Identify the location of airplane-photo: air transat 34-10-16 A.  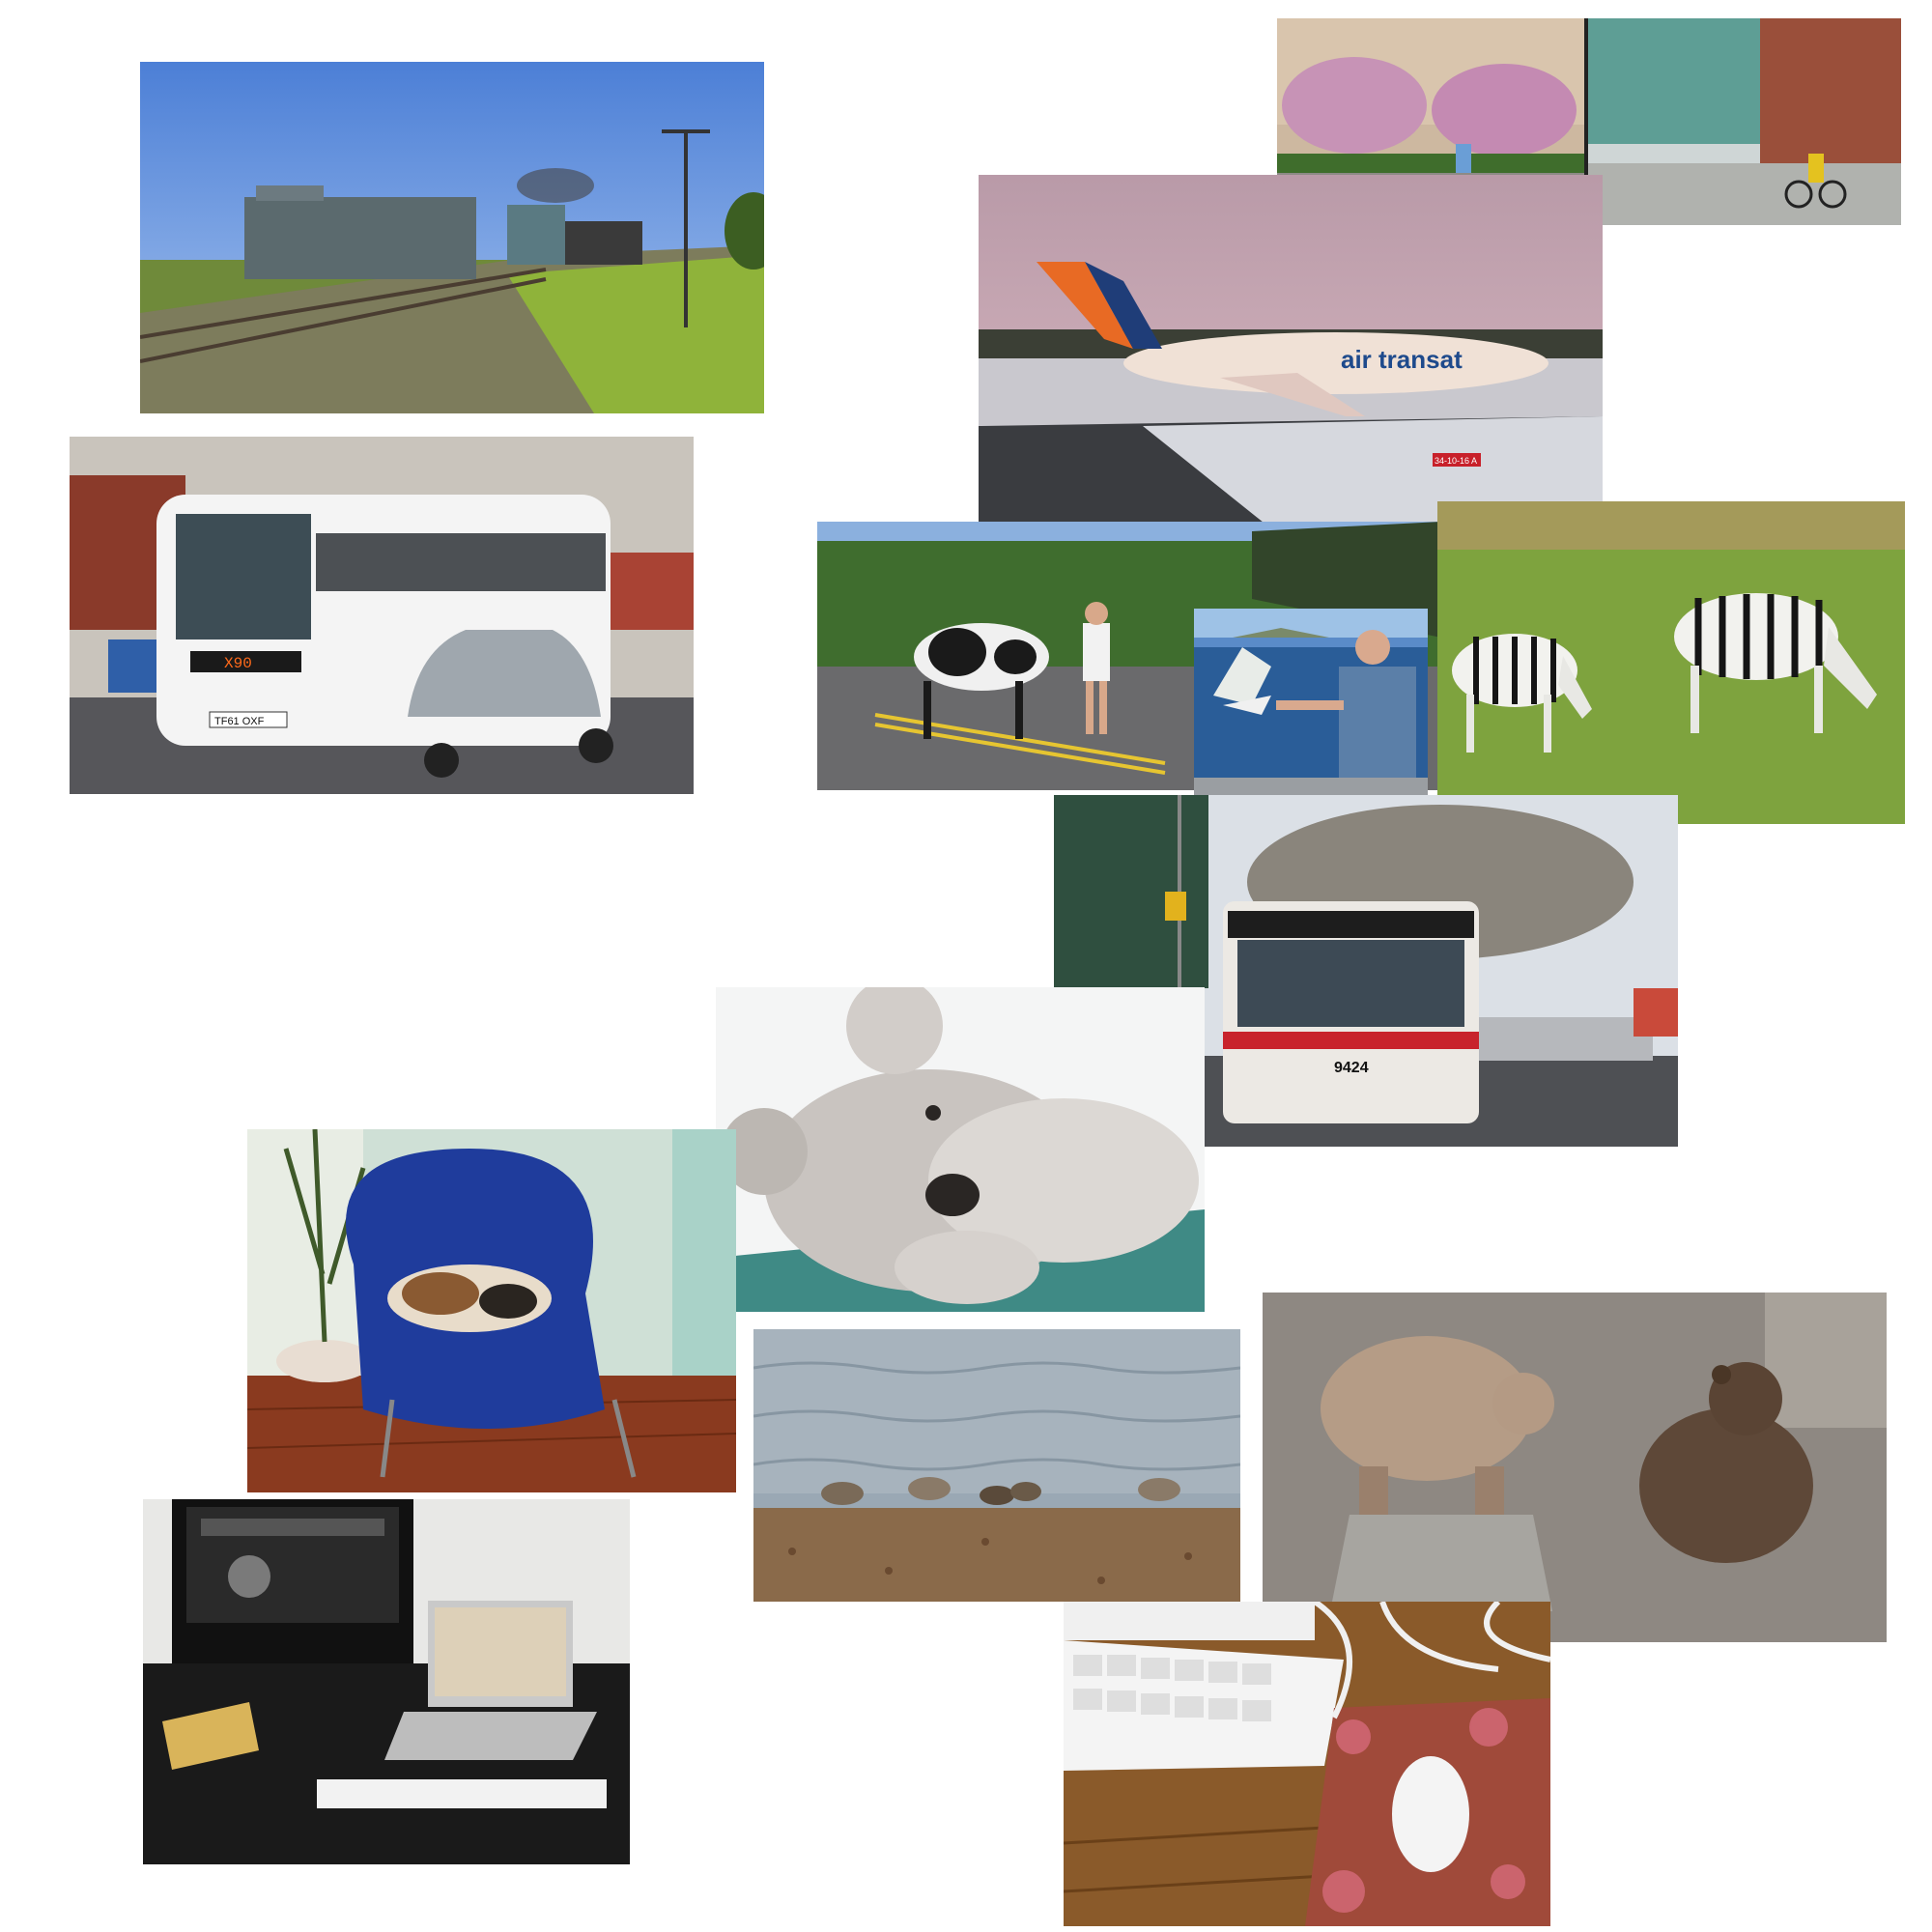
(1291, 358).